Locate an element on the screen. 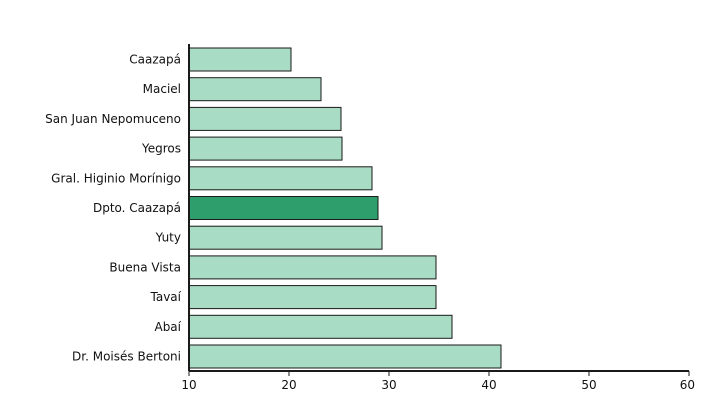  category-label: Caazapá is located at coordinates (155, 60).